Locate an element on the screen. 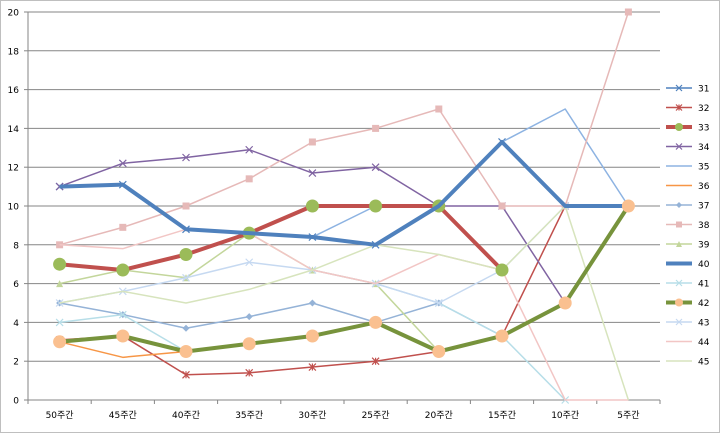 The width and height of the screenshot is (720, 436). legend-item: 41 is located at coordinates (687, 285).